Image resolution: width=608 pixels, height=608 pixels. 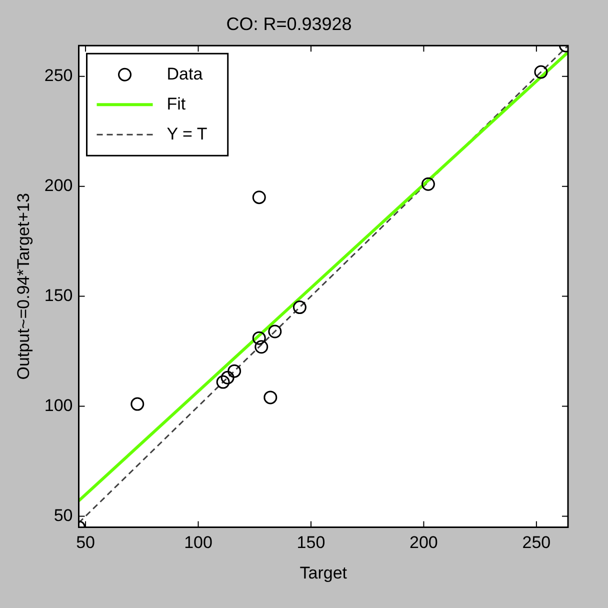 I want to click on x-tick-label: 250, so click(x=536, y=542).